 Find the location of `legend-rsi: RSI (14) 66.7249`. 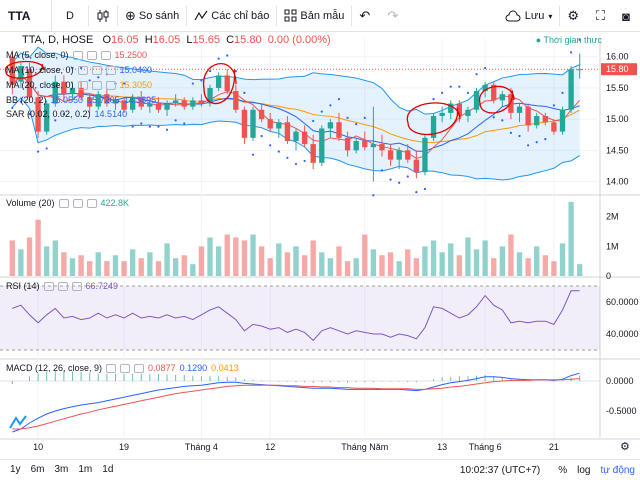

legend-rsi: RSI (14) 66.7249 is located at coordinates (62, 286).